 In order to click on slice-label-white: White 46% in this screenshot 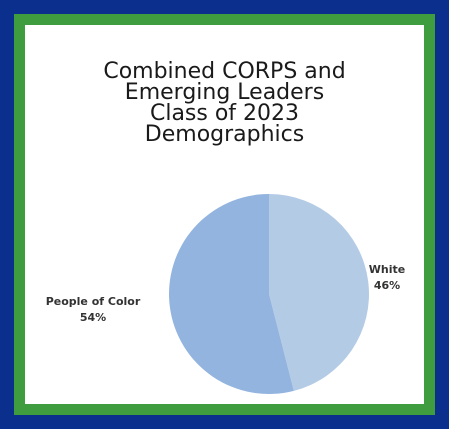, I will do `click(387, 278)`.